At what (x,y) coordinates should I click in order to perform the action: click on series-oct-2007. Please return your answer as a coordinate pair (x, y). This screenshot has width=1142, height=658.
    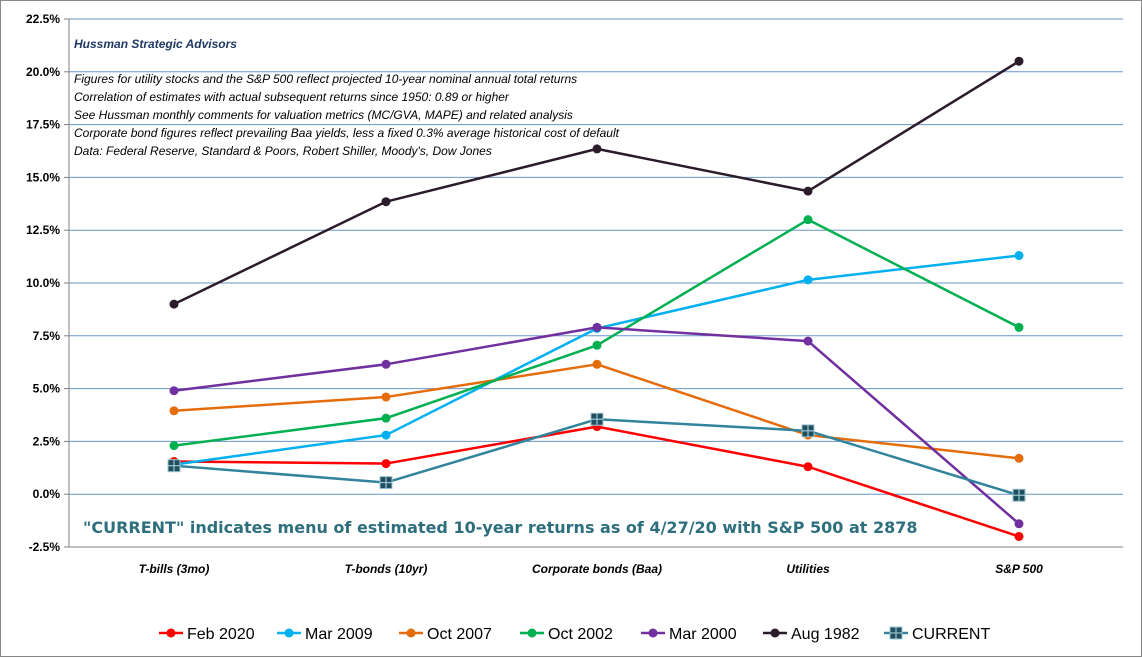
    Looking at the image, I should click on (596, 411).